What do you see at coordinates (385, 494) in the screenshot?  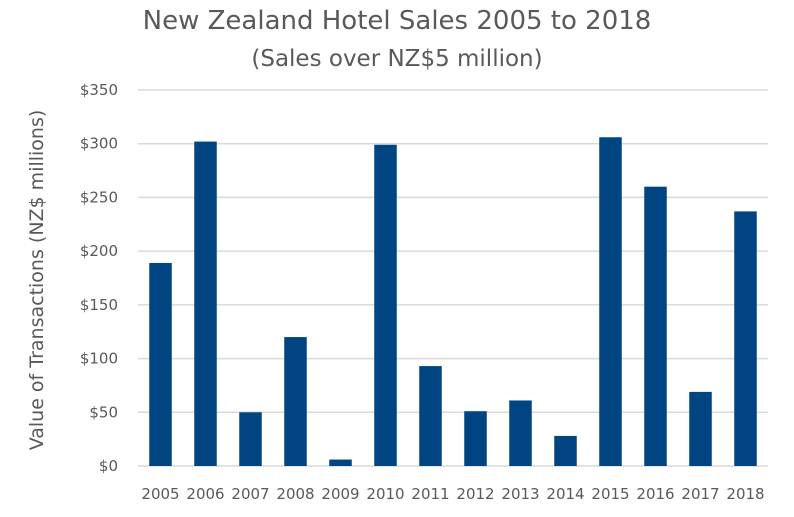 I see `x-tick-label: 2010` at bounding box center [385, 494].